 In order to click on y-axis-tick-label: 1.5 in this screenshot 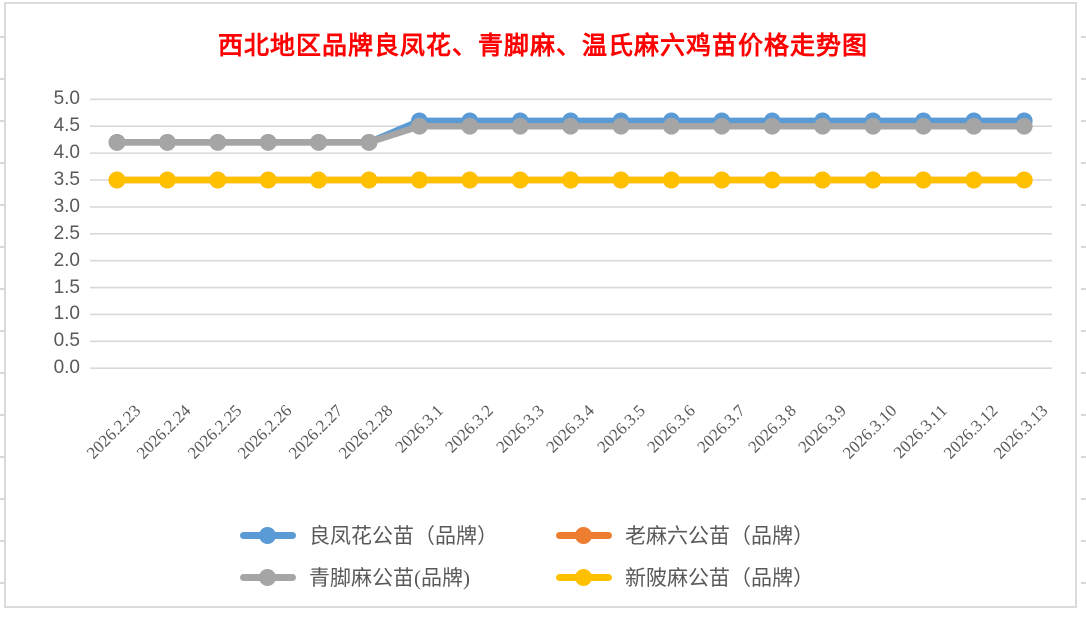, I will do `click(66, 287)`.